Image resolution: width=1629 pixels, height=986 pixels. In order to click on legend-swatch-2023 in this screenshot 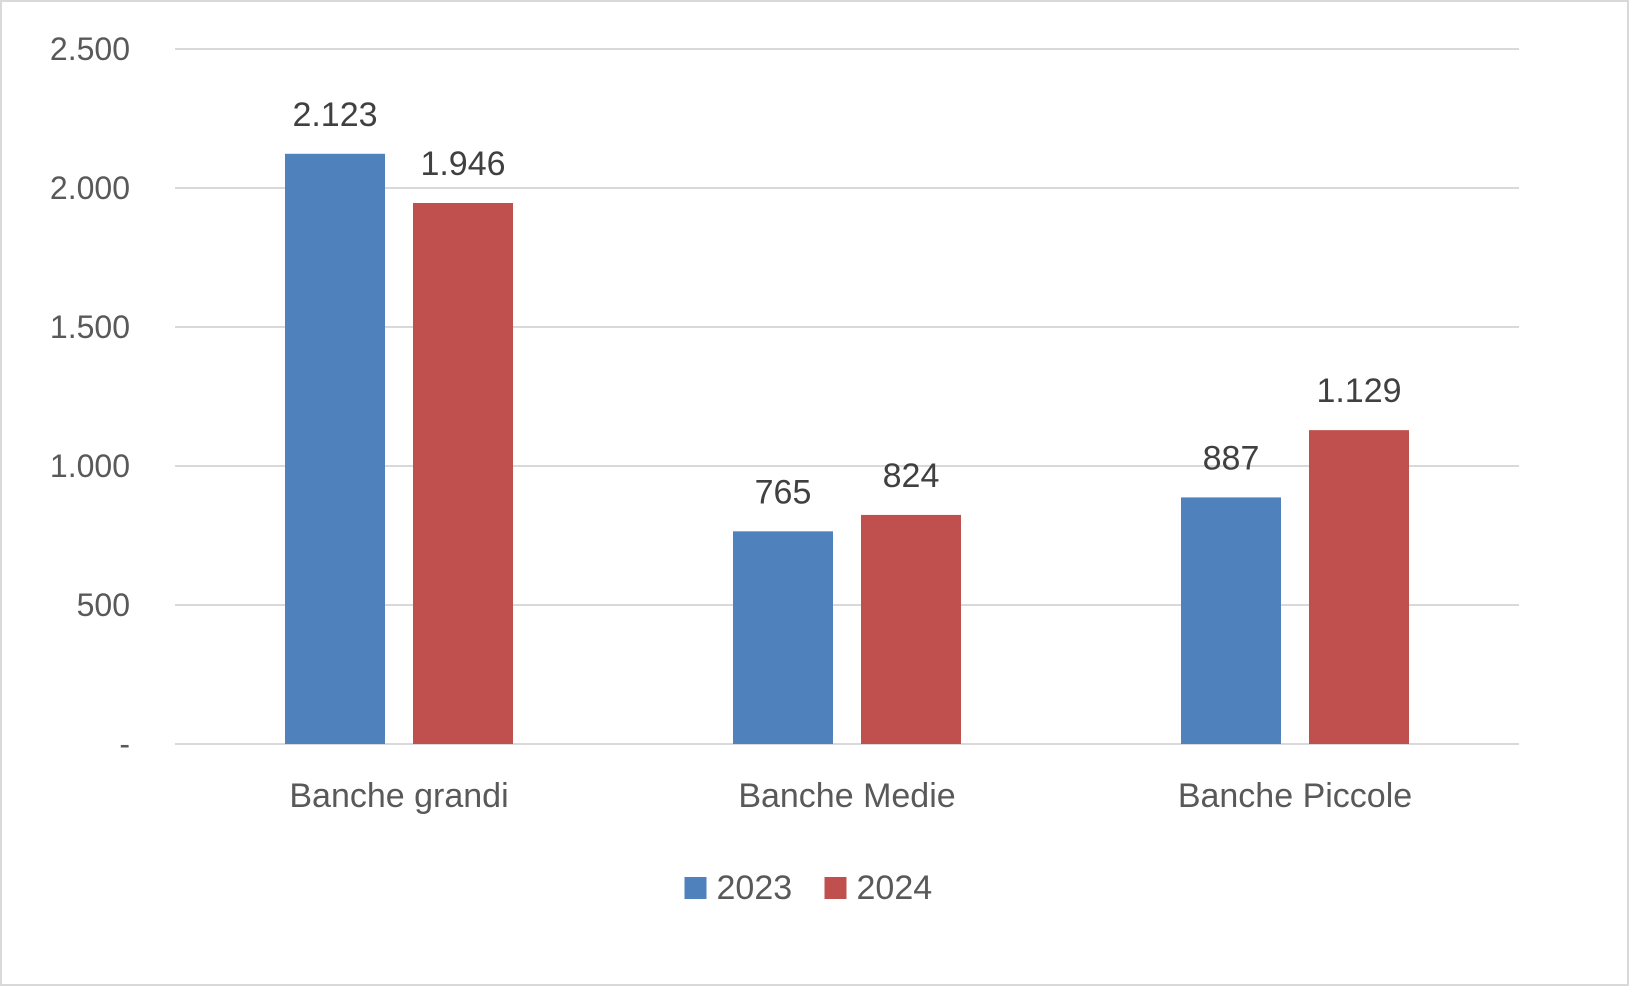, I will do `click(695, 888)`.